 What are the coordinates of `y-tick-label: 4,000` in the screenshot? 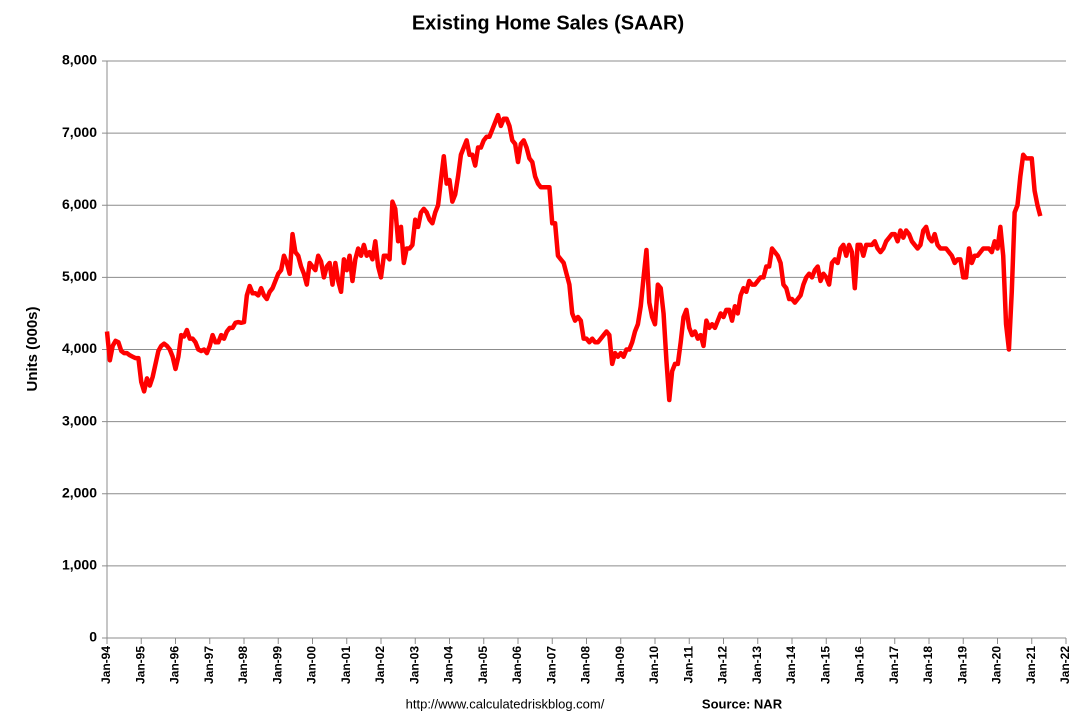 It's located at (79, 348).